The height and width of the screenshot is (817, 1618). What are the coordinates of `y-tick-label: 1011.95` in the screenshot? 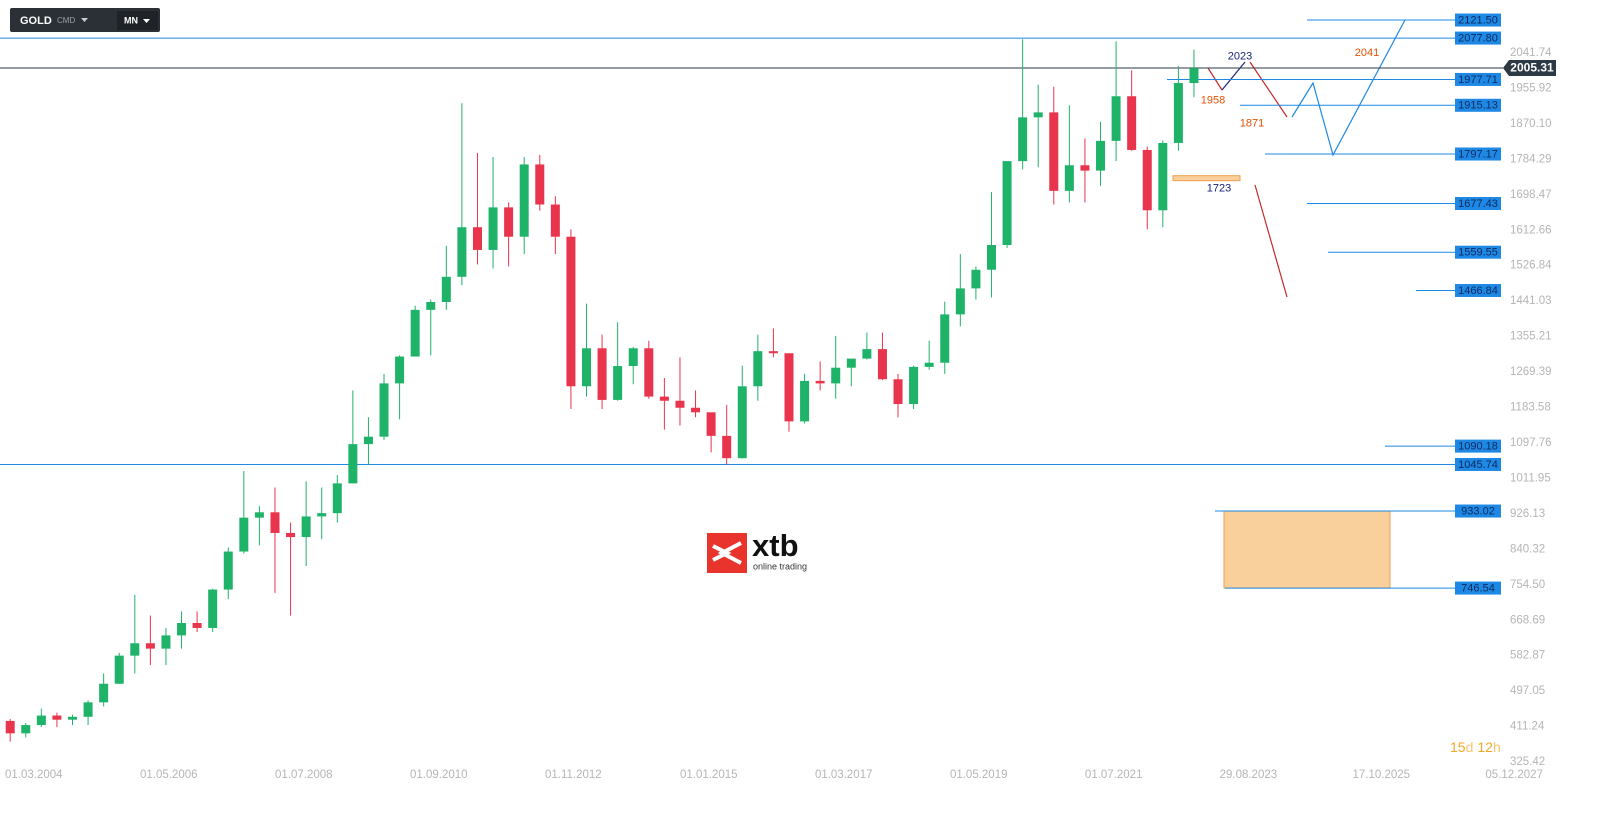 It's located at (1530, 478).